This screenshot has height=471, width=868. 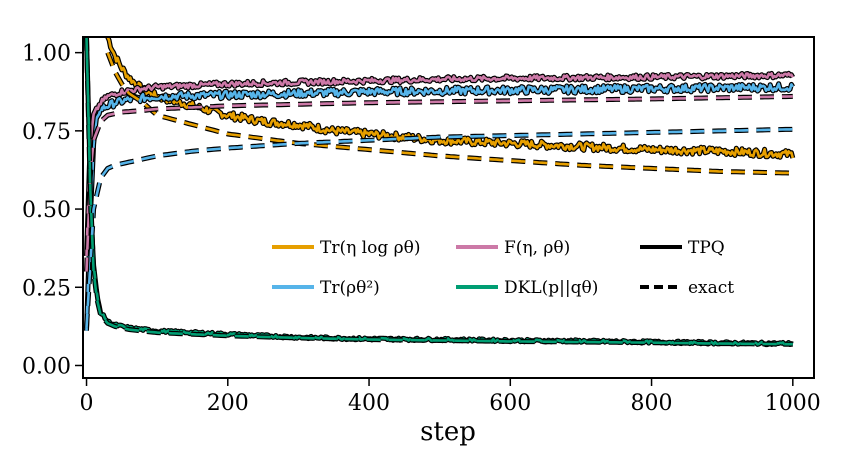 I want to click on x-tick-label: 400, so click(x=369, y=403).